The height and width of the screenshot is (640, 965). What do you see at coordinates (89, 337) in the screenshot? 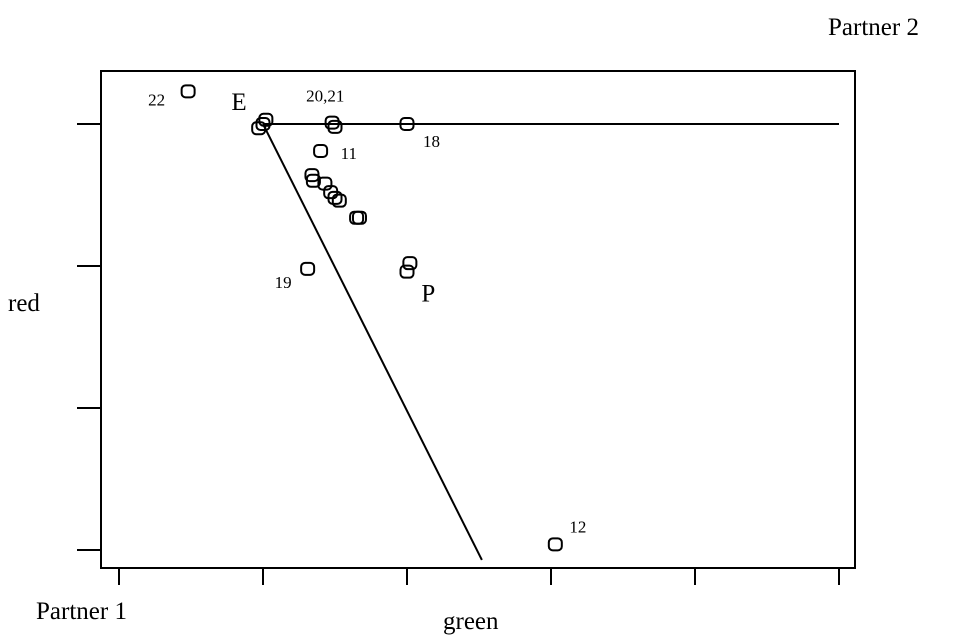
I see `y-axis-ticks` at bounding box center [89, 337].